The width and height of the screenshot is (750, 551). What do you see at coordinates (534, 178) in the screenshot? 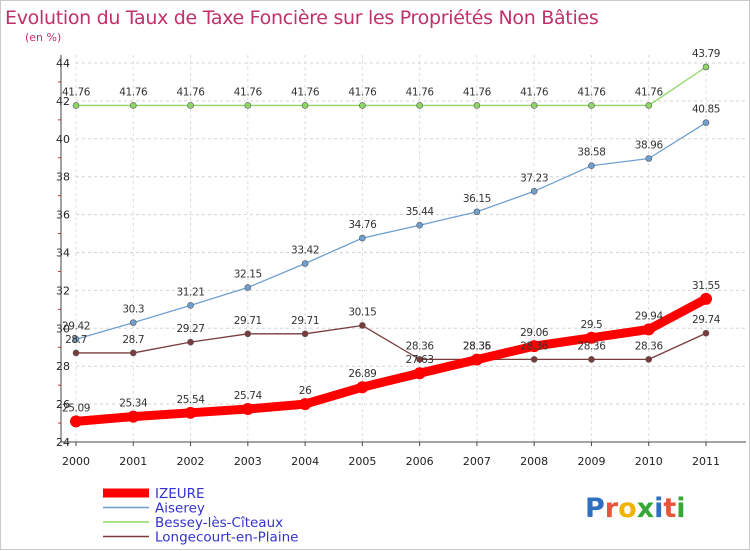
I see `data-label: 37.23` at bounding box center [534, 178].